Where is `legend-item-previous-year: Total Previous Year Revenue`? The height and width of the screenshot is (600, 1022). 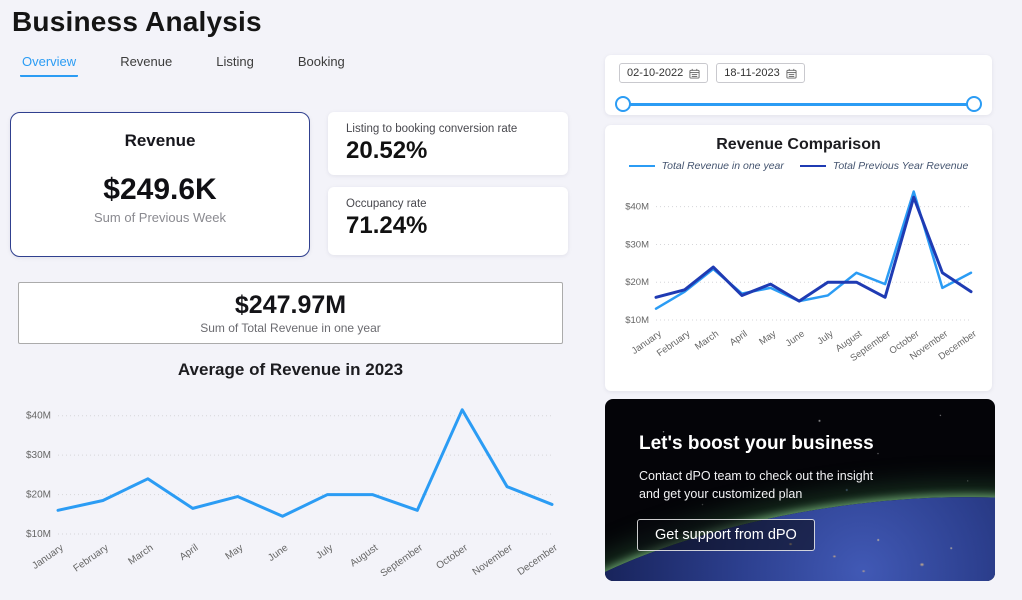
legend-item-previous-year: Total Previous Year Revenue is located at coordinates (884, 166).